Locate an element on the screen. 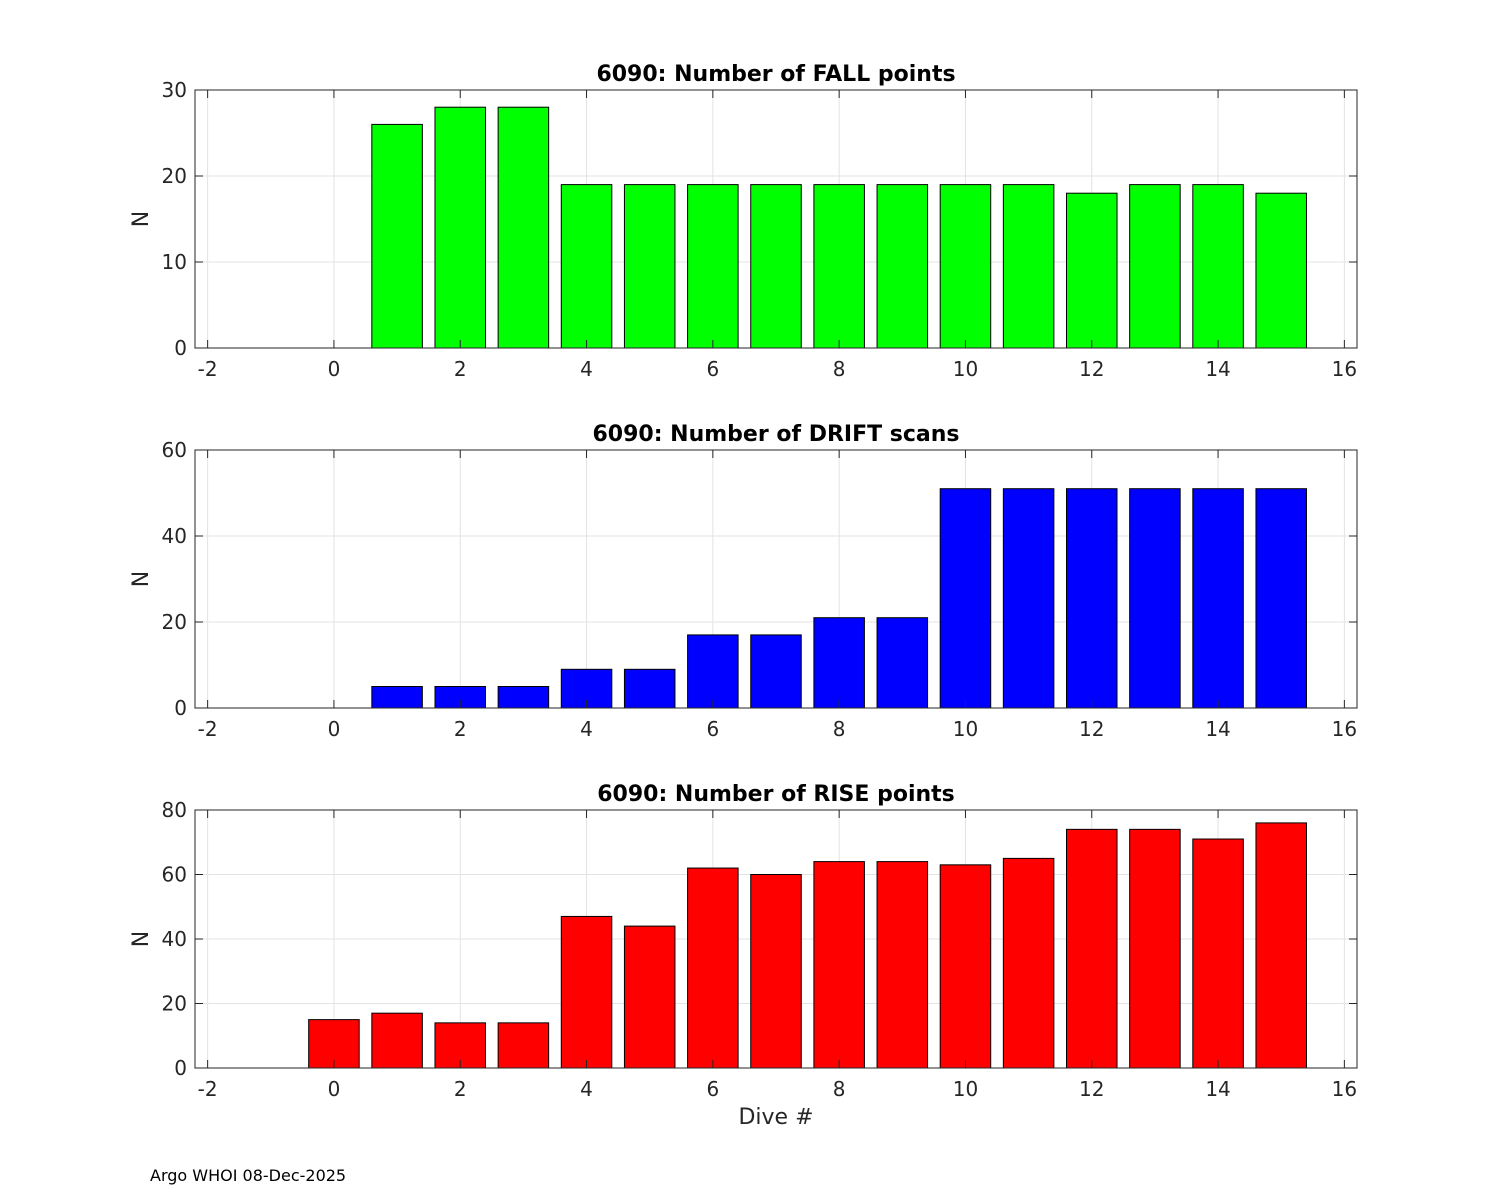 The height and width of the screenshot is (1200, 1500). panel-rise-xtick-label: 16 is located at coordinates (1344, 1089).